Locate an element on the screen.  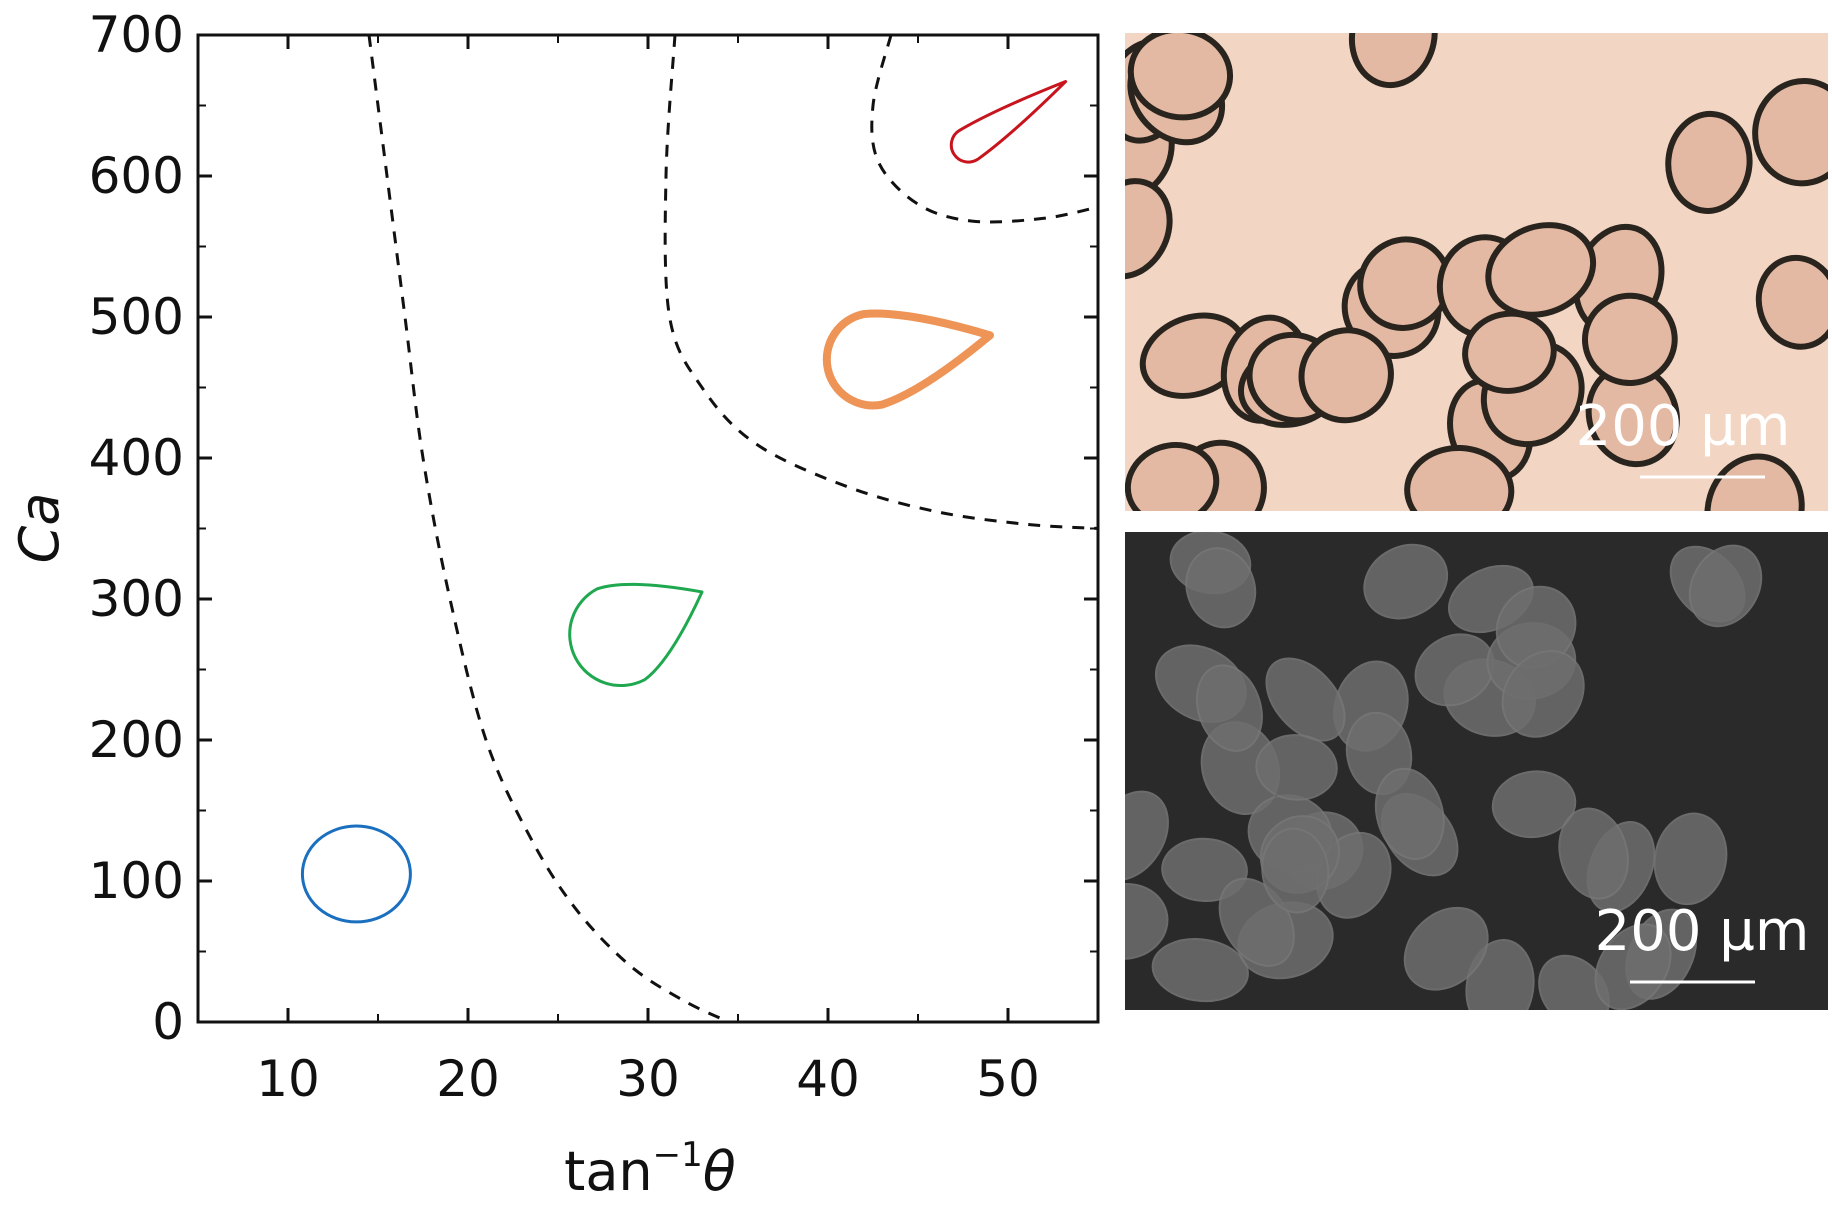
y-tick-label: 400 is located at coordinates (136, 458).